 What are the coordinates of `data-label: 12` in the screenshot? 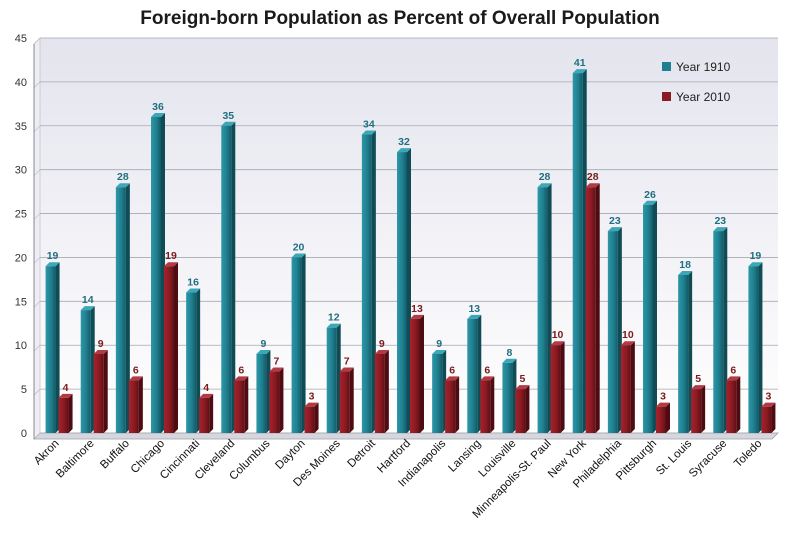 It's located at (334, 318).